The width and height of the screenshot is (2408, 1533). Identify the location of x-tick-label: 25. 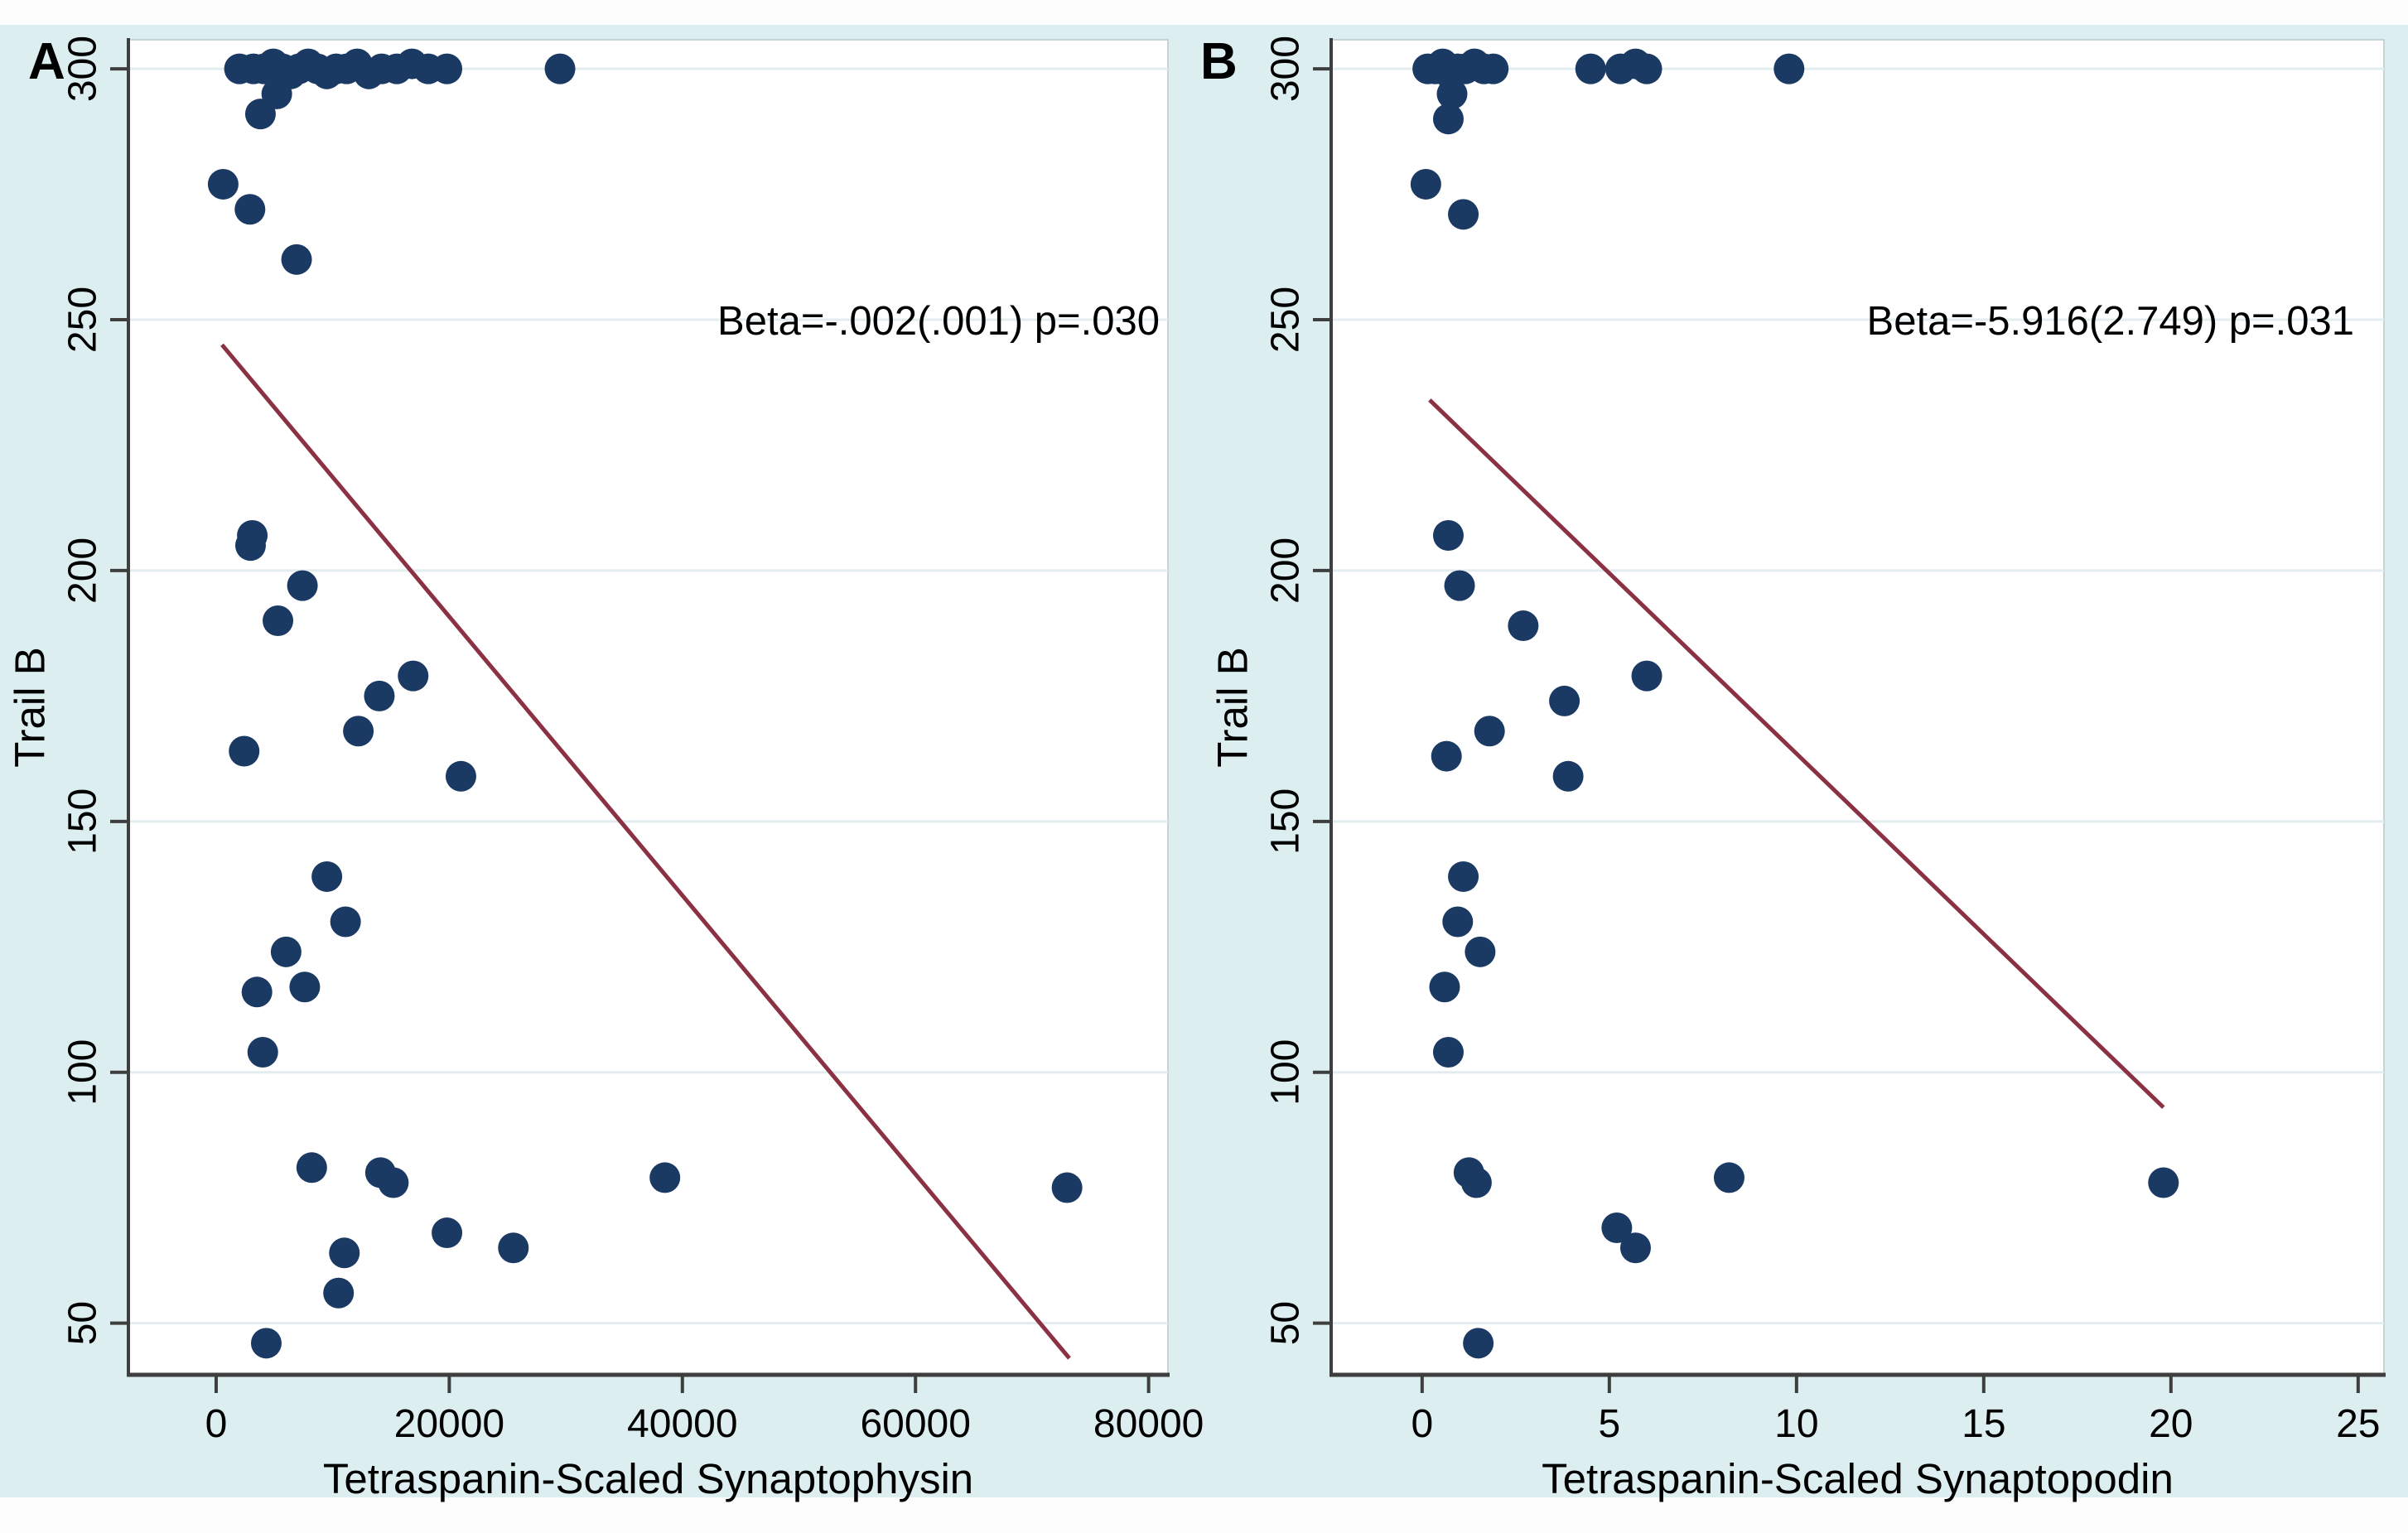
(2358, 1424).